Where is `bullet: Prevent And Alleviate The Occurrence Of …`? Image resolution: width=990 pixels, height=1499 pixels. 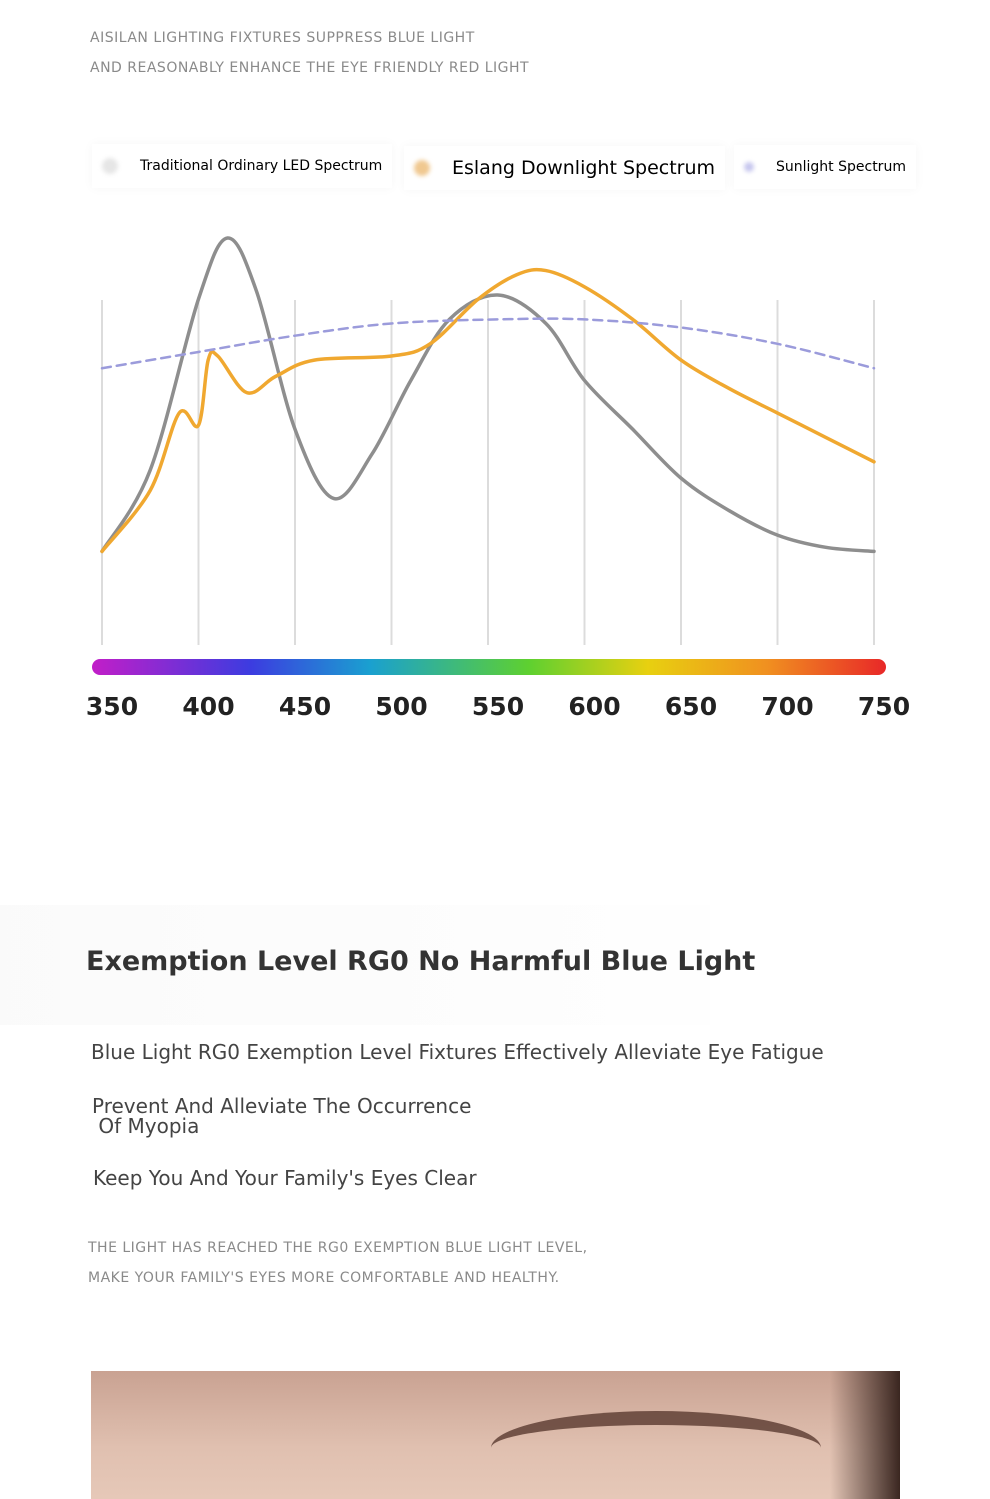 bullet: Prevent And Alleviate The Occurrence Of … is located at coordinates (281, 1116).